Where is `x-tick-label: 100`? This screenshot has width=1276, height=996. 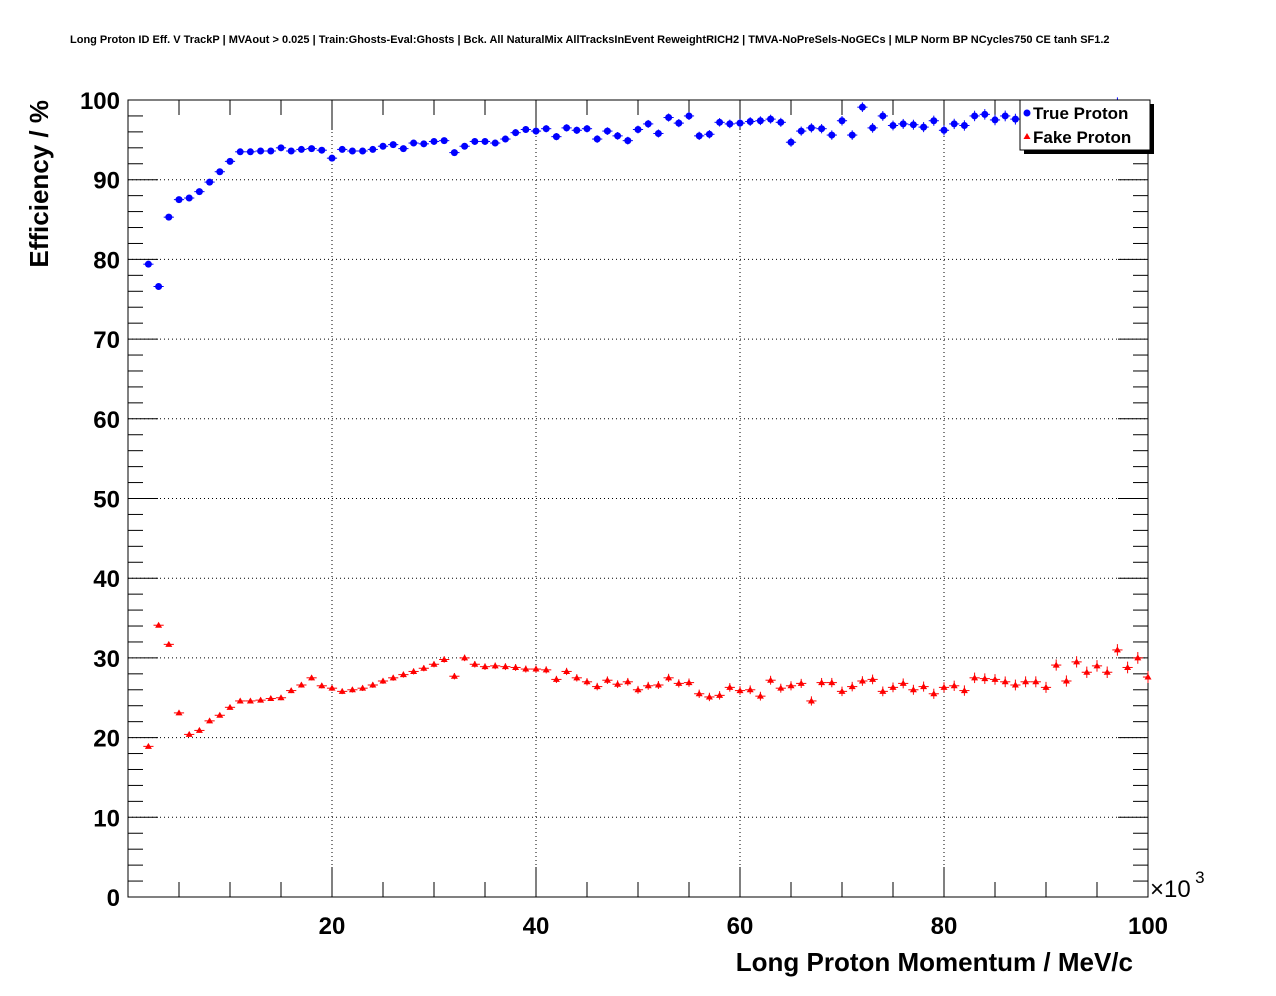 x-tick-label: 100 is located at coordinates (1148, 926).